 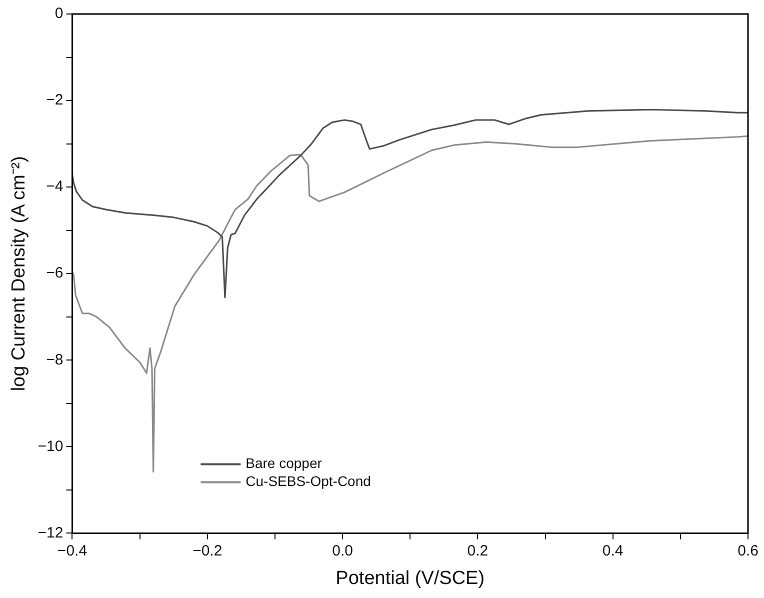 What do you see at coordinates (613, 551) in the screenshot?
I see `x-tick-label: 0.4` at bounding box center [613, 551].